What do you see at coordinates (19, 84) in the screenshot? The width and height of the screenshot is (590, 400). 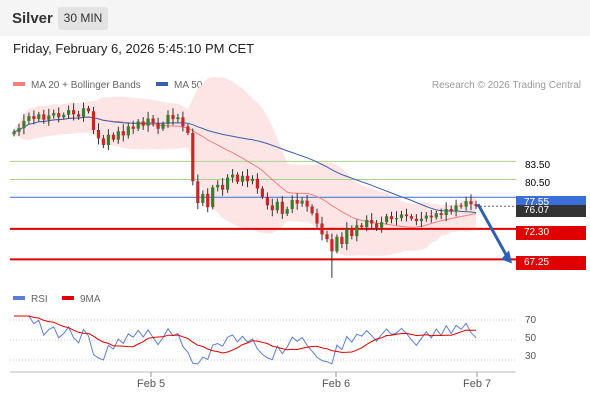 I see `ma20-swatch` at bounding box center [19, 84].